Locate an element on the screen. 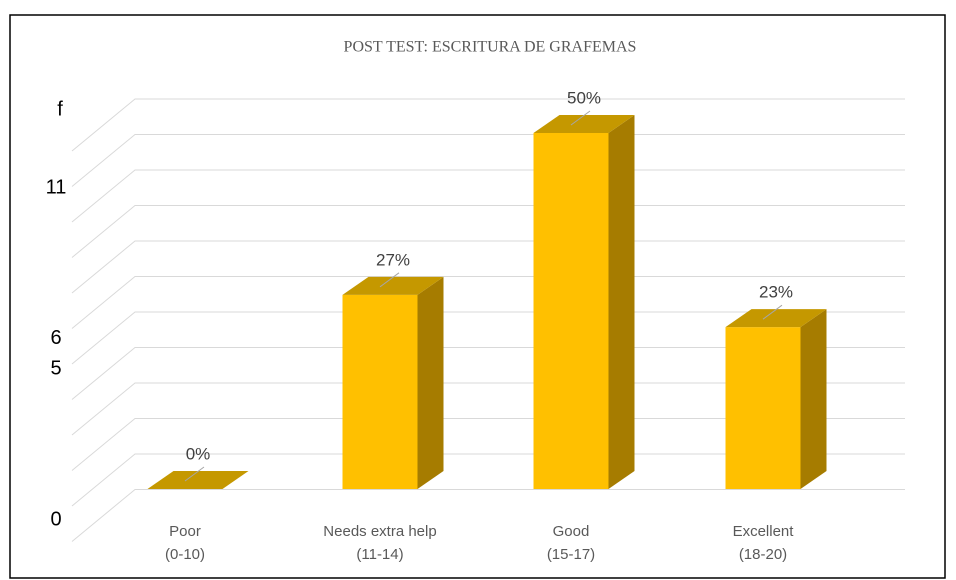 Image resolution: width=956 pixels, height=580 pixels. chart-title: POST TEST: ESCRITURA DE GRAFEMAS is located at coordinates (490, 47).